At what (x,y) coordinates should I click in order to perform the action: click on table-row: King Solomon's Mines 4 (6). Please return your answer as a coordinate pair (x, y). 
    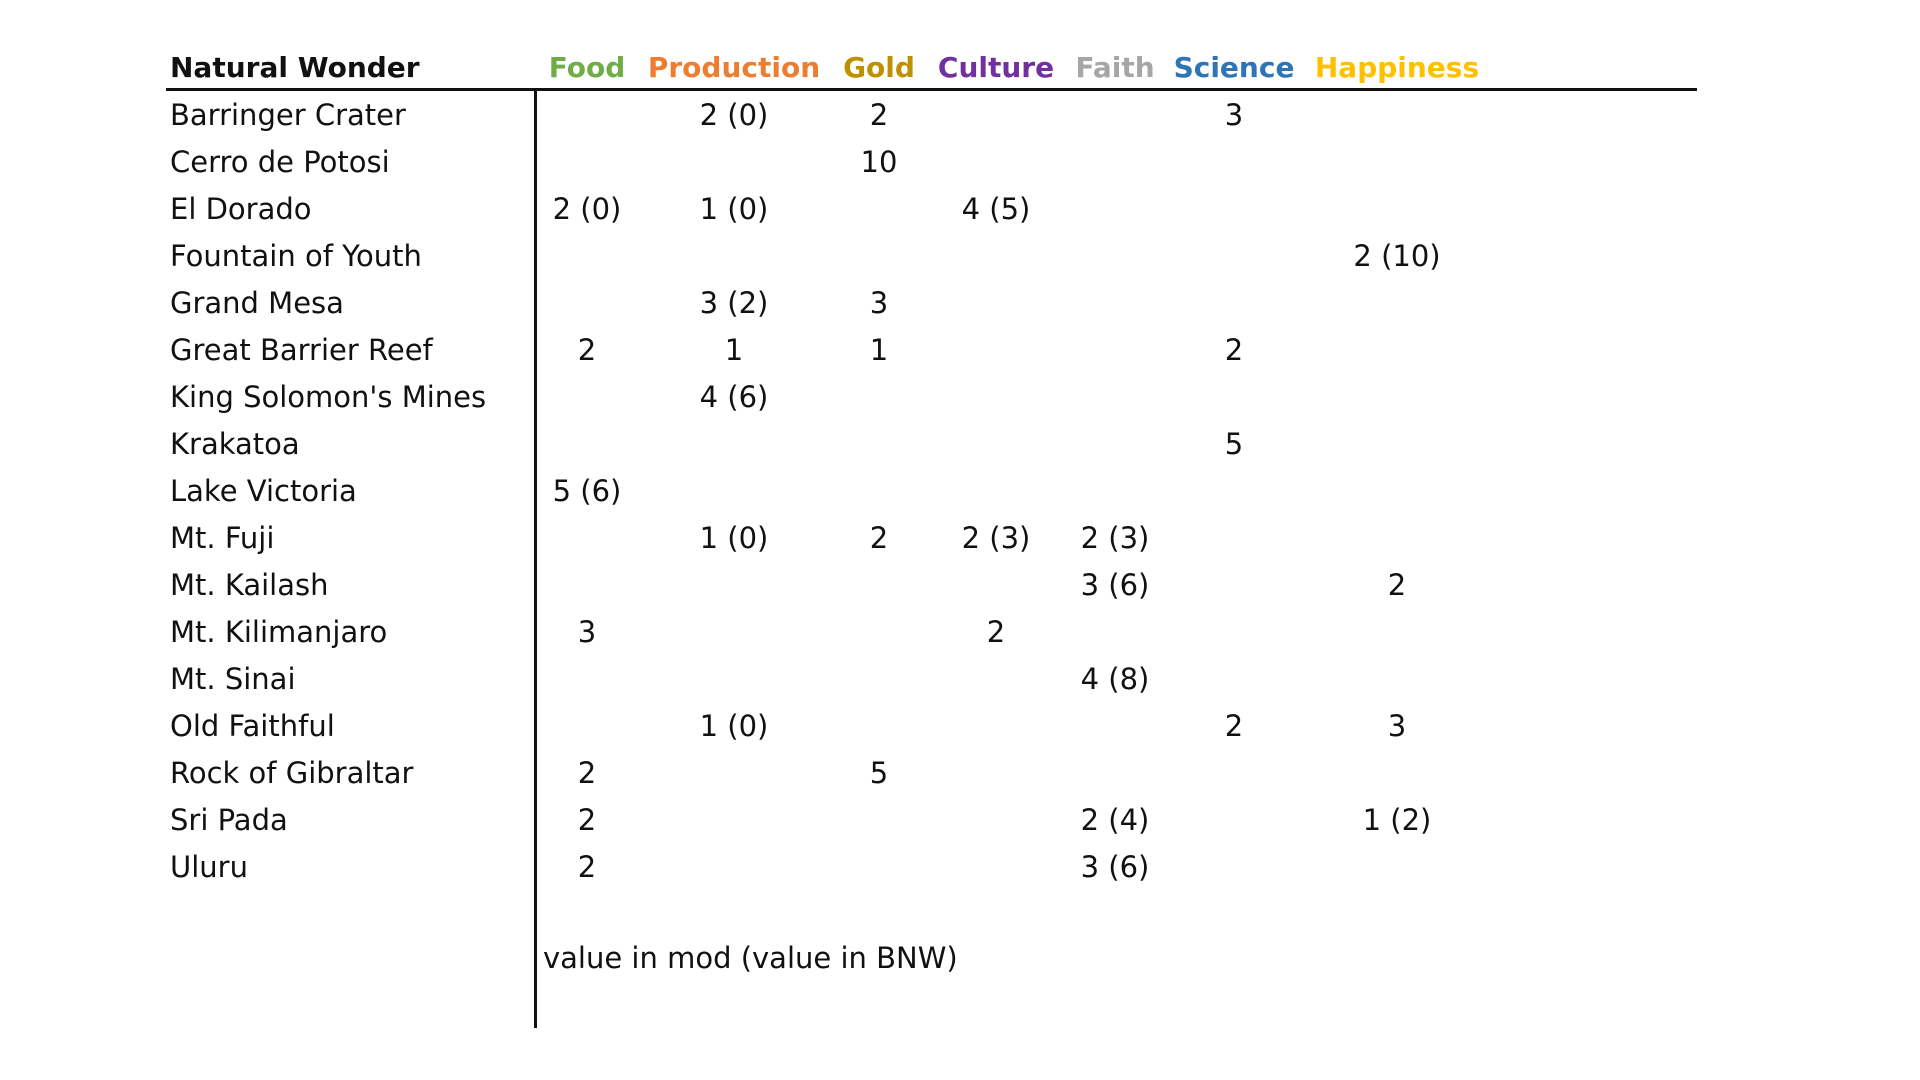
    Looking at the image, I should click on (960, 397).